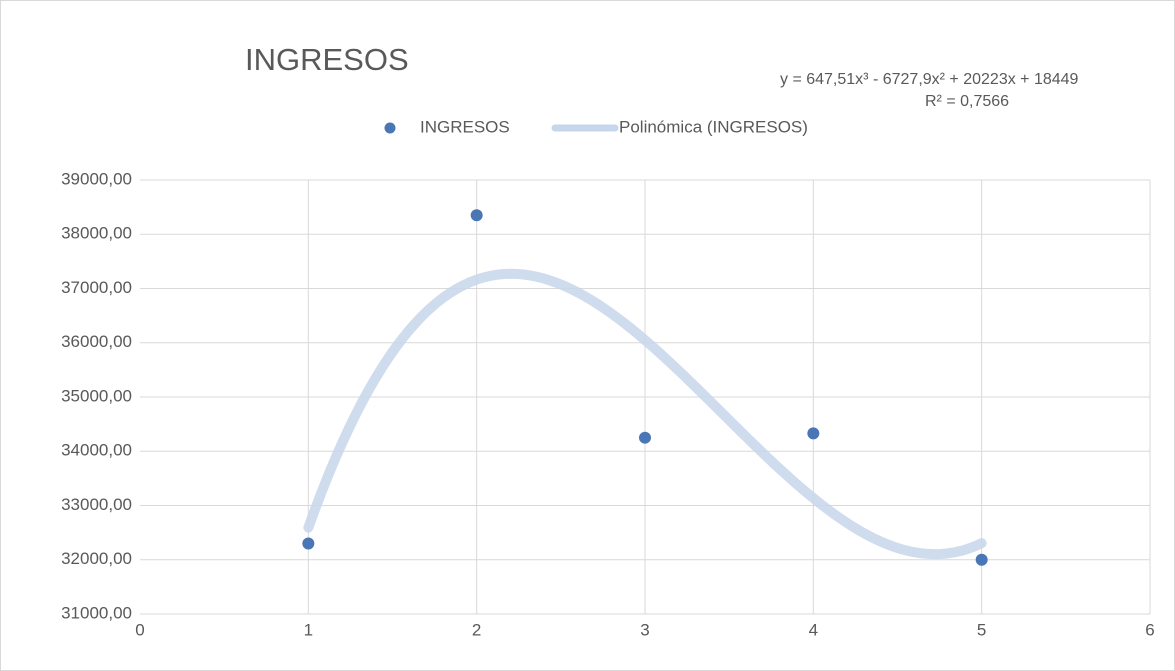  What do you see at coordinates (476, 629) in the screenshot?
I see `x-tick-label: 2` at bounding box center [476, 629].